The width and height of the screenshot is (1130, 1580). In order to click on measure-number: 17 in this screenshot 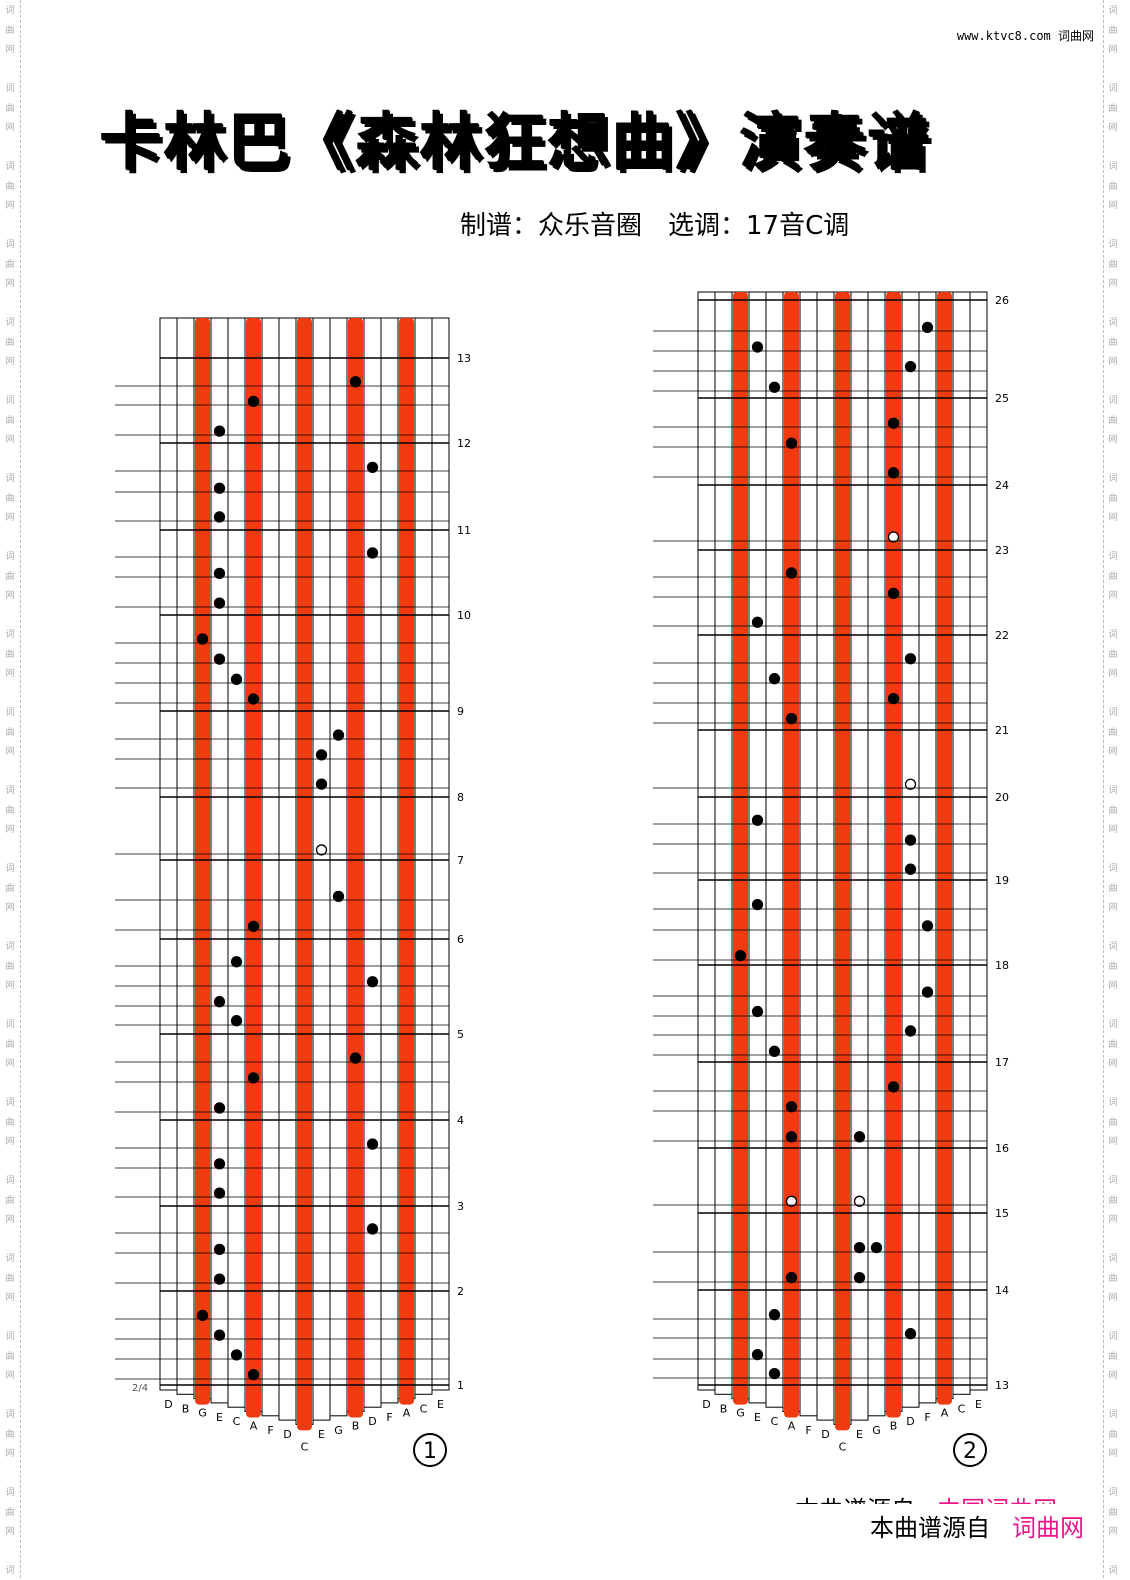, I will do `click(1002, 1062)`.